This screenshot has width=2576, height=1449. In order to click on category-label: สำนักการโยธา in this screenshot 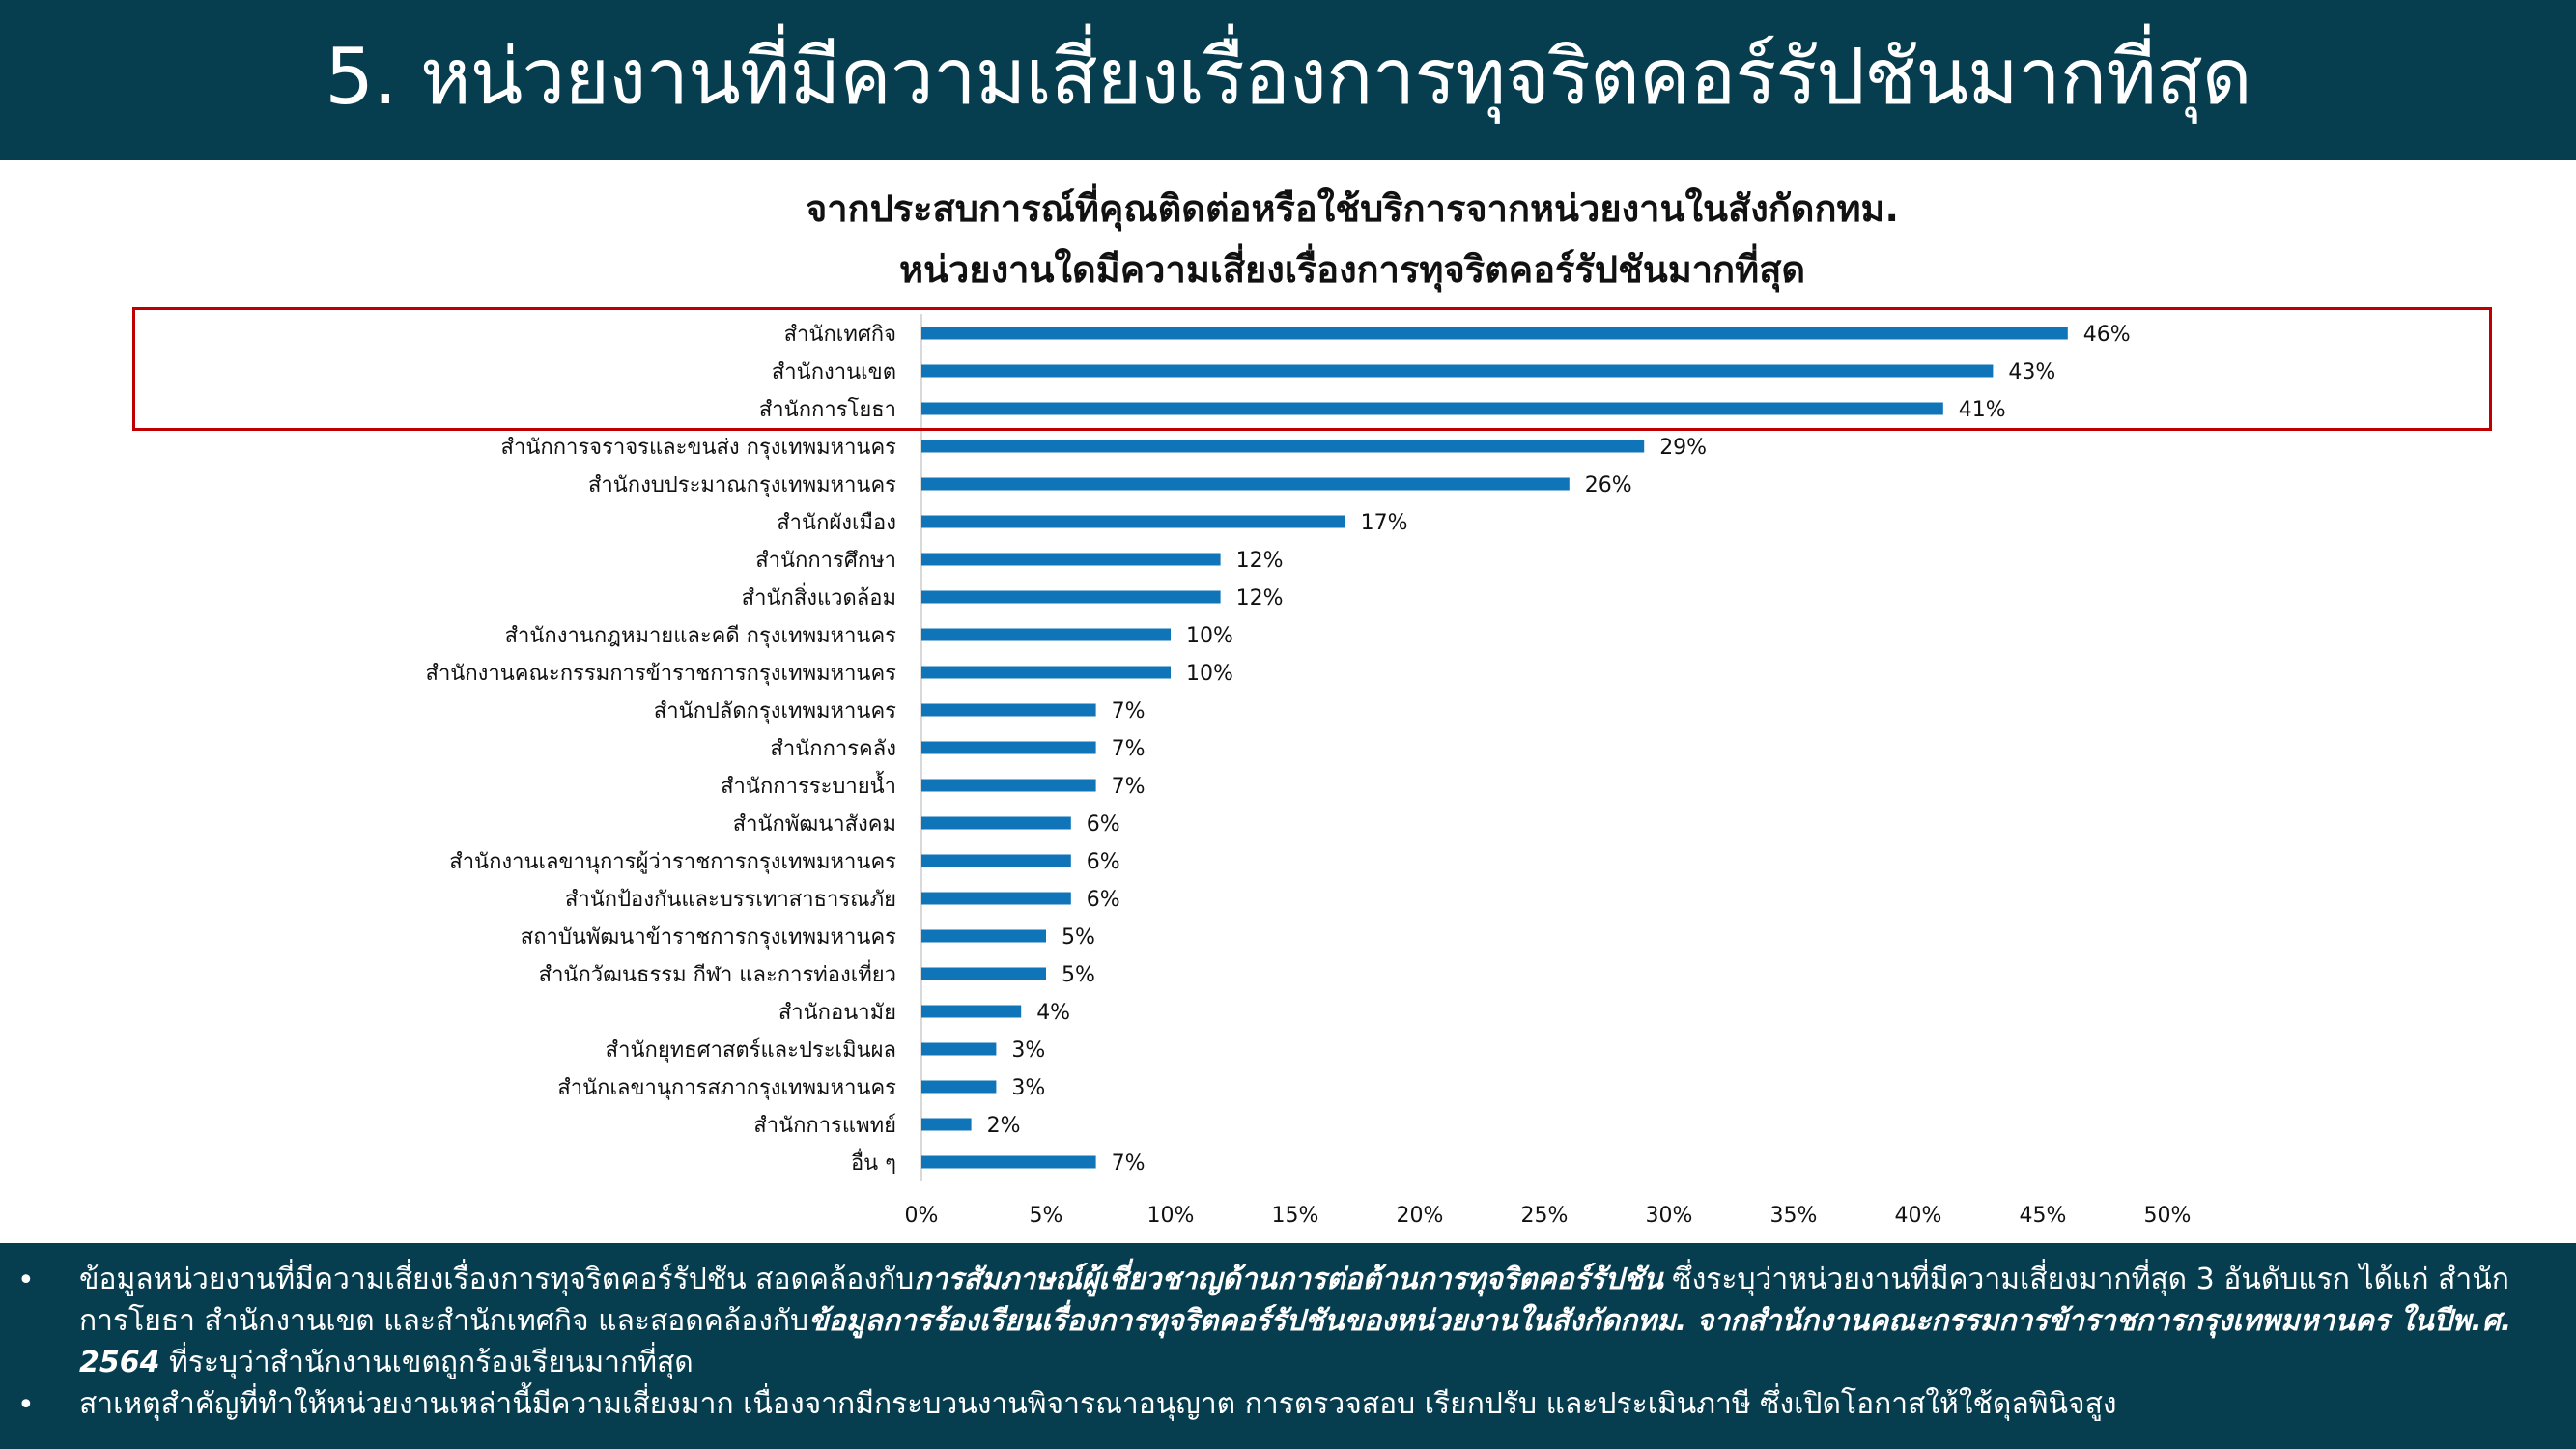, I will do `click(827, 409)`.